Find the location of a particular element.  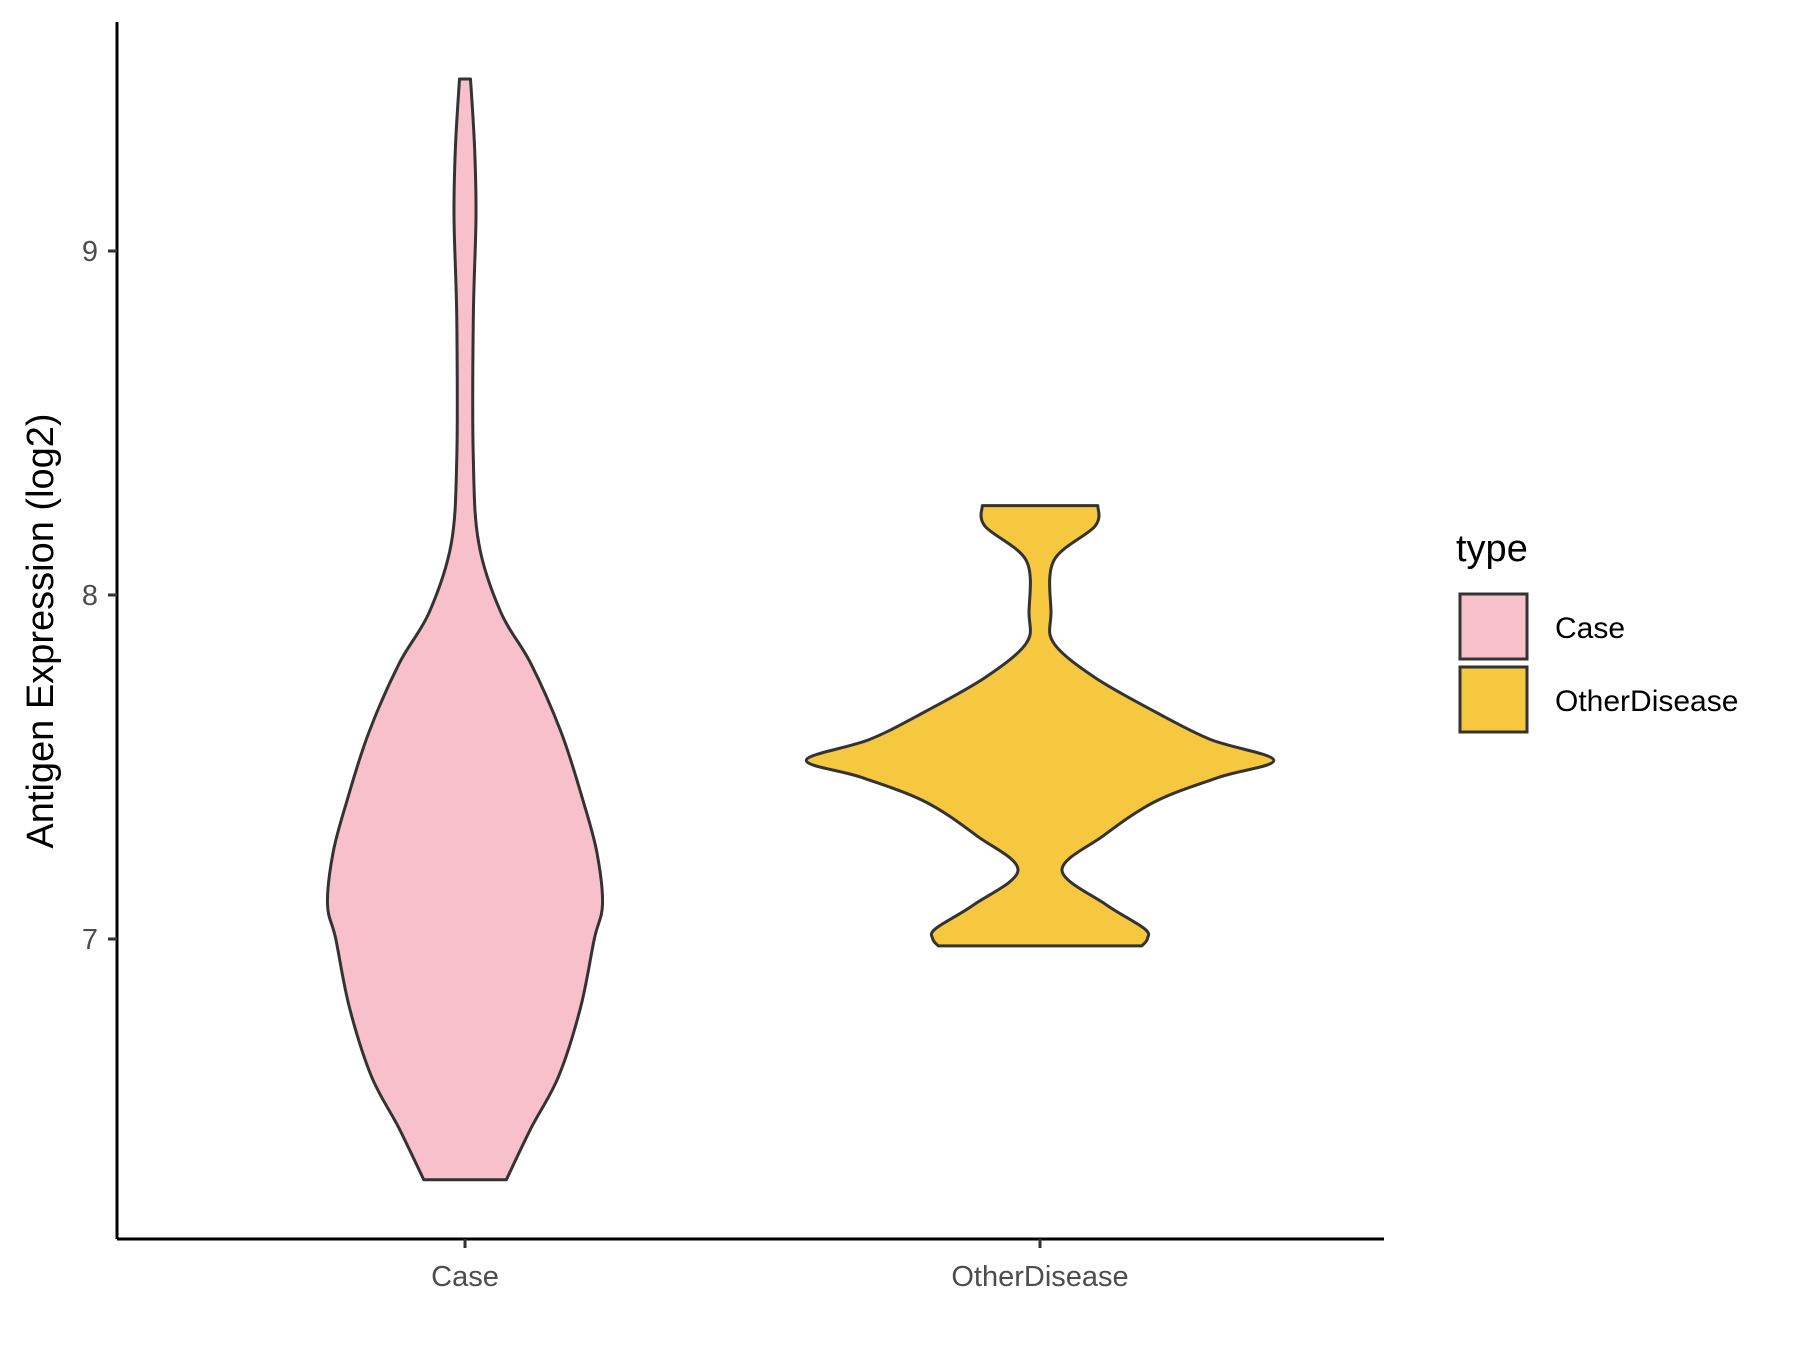

y-axis-title: Antigen Expression (log2) is located at coordinates (41, 630).